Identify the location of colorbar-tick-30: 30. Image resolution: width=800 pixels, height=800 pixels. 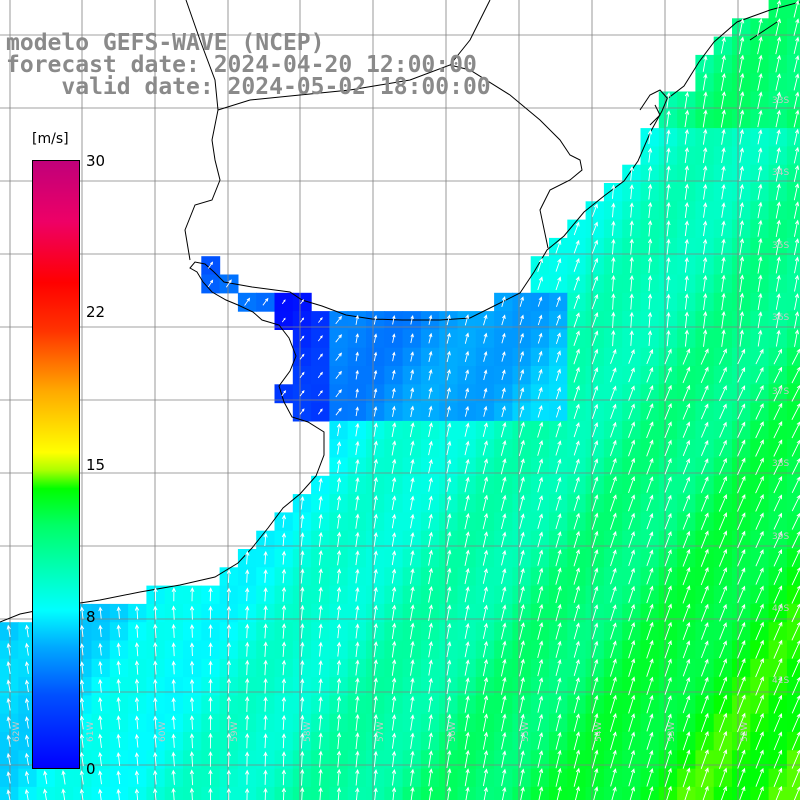
(96, 161).